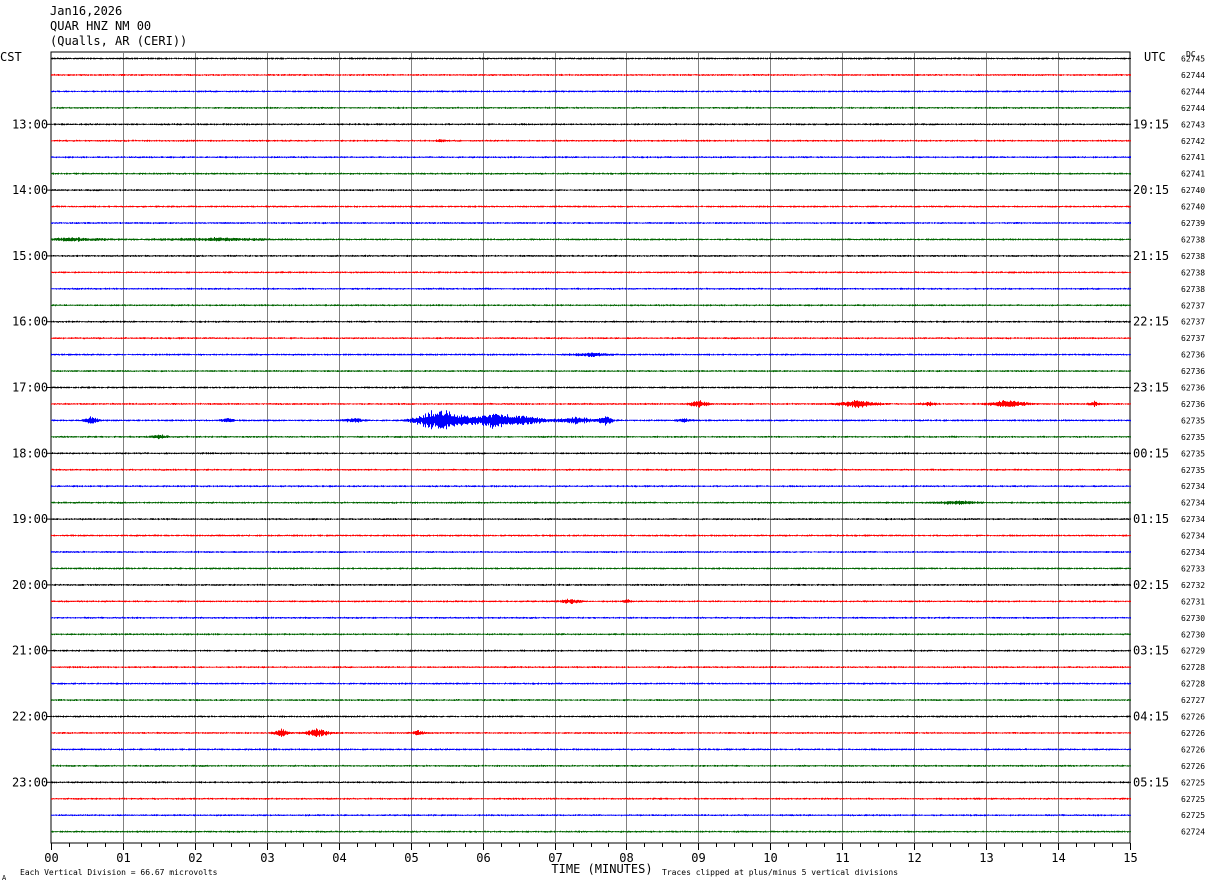  Describe the element at coordinates (30, 453) in the screenshot. I see `left-time-label: 18:00` at that location.